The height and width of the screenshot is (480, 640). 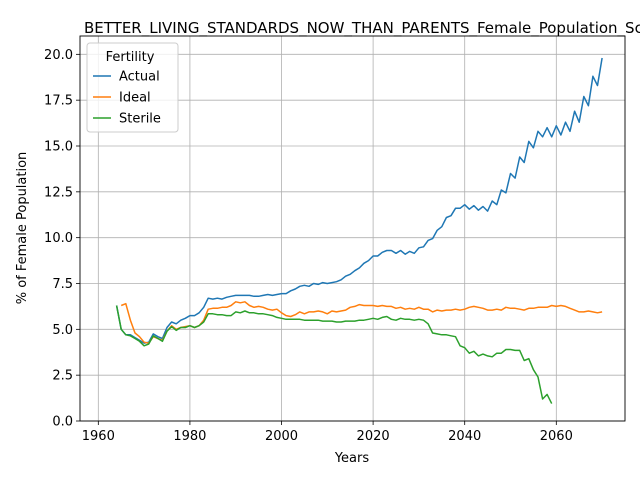 I want to click on y-tick-label: 10.0, so click(x=58, y=238).